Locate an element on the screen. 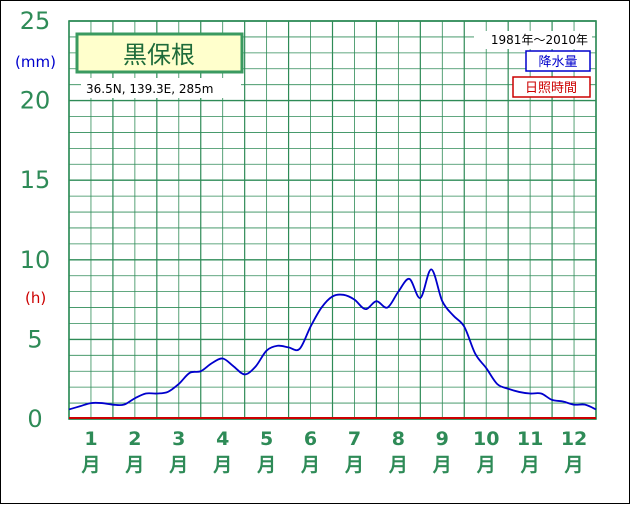 Image resolution: width=630 pixels, height=505 pixels. month-suffix-12: 月 is located at coordinates (574, 465).